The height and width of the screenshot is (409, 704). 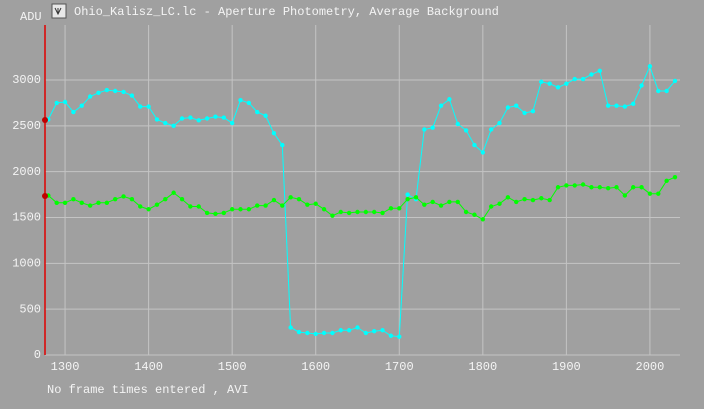 I want to click on y-tick-label: 2000, so click(x=26, y=172).